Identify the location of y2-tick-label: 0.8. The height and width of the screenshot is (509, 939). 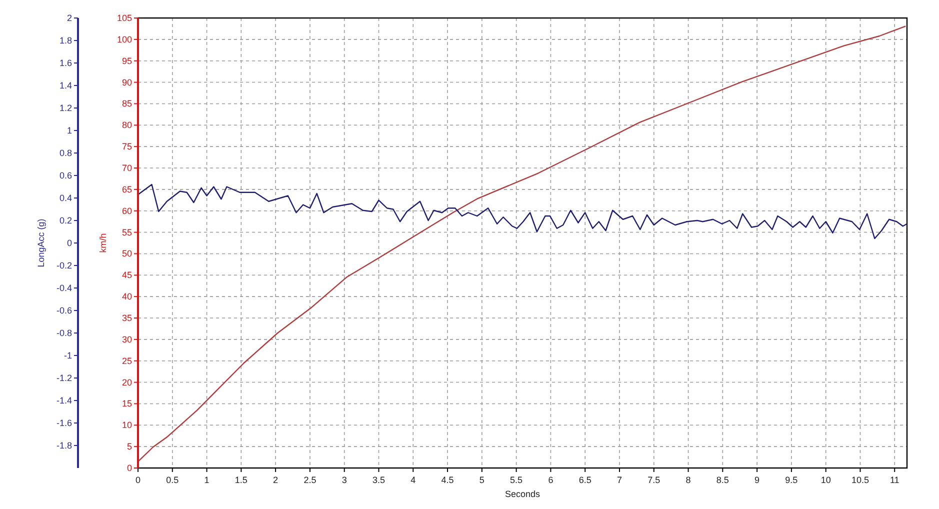
(65, 153).